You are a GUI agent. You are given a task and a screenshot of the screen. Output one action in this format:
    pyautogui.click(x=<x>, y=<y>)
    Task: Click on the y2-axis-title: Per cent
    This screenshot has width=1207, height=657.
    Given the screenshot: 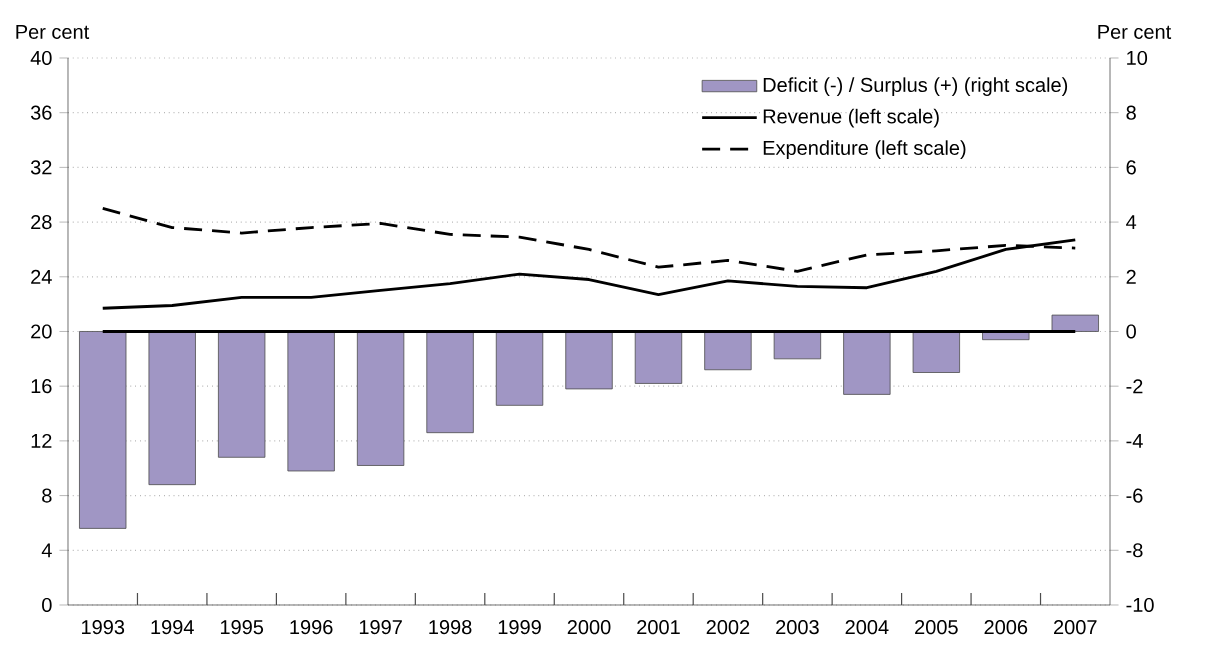 What is the action you would take?
    pyautogui.click(x=1135, y=31)
    